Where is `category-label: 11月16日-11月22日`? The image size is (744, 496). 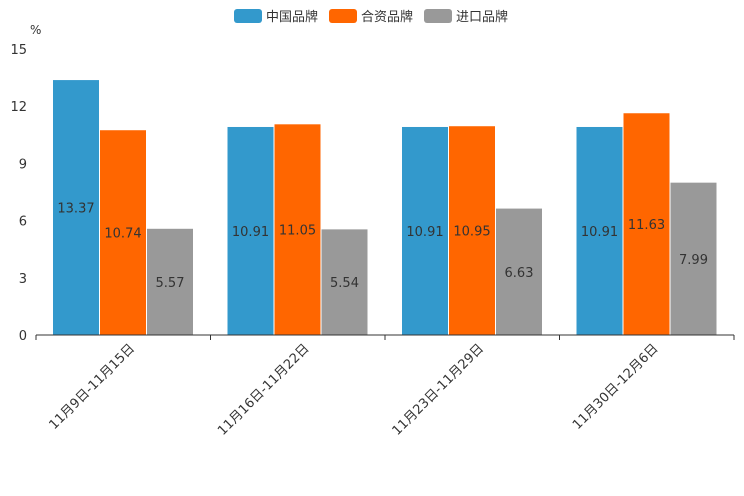 category-label: 11月16日-11月22日 is located at coordinates (263, 389).